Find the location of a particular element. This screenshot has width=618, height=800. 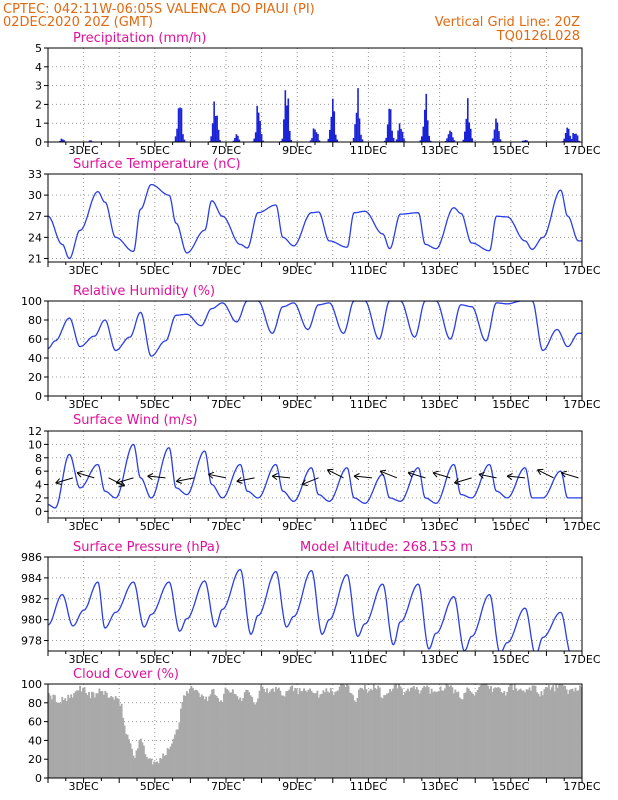

x-tick-label: 3DEC is located at coordinates (84, 659).